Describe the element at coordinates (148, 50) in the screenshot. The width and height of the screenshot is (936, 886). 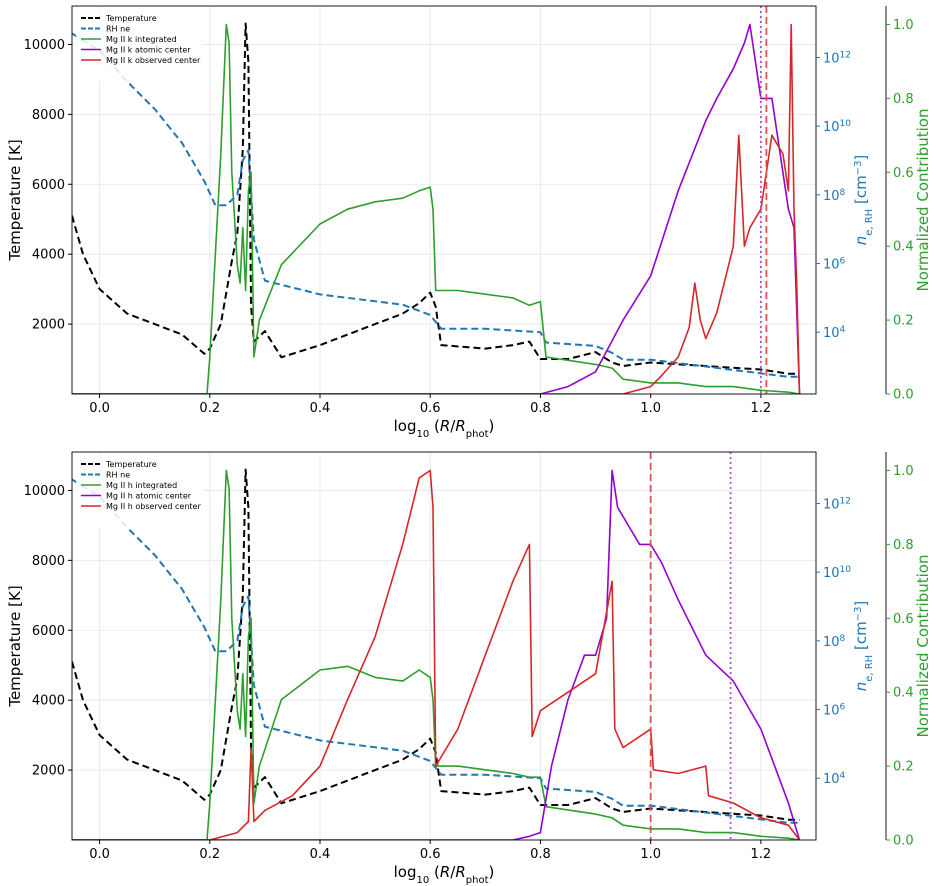
I see `legend-label: Mg II k atomic center` at that location.